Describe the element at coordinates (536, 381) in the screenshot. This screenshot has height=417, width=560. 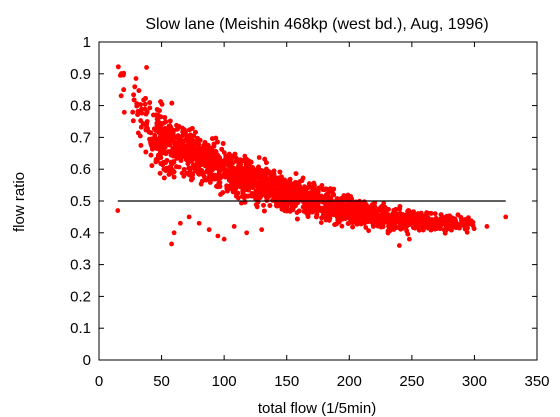
I see `x-tick-label: 350` at that location.